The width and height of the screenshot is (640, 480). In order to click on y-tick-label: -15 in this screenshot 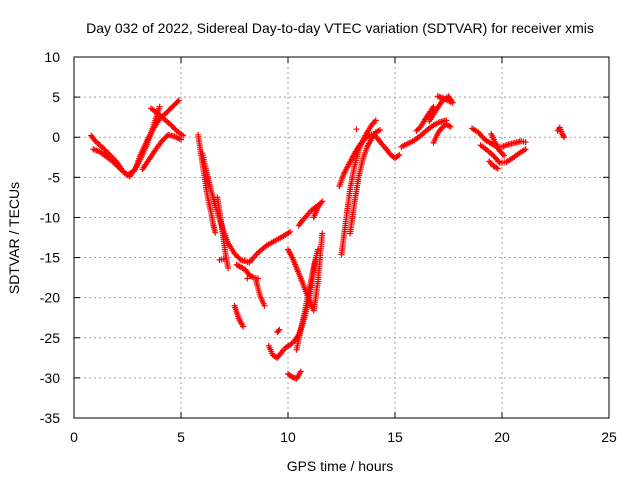, I will do `click(50, 258)`.